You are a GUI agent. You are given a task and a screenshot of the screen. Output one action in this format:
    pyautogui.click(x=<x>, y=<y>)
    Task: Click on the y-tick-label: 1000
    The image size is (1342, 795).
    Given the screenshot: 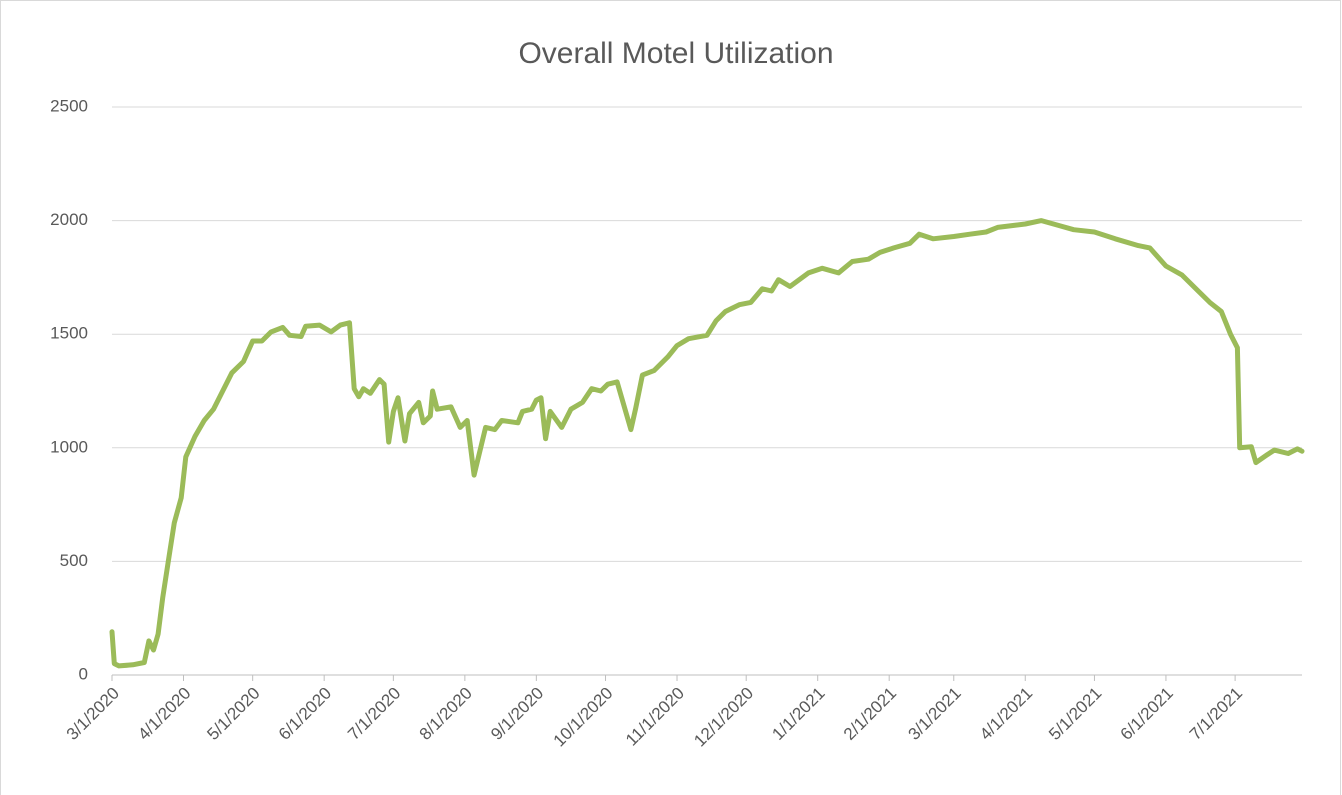 What is the action you would take?
    pyautogui.click(x=69, y=446)
    